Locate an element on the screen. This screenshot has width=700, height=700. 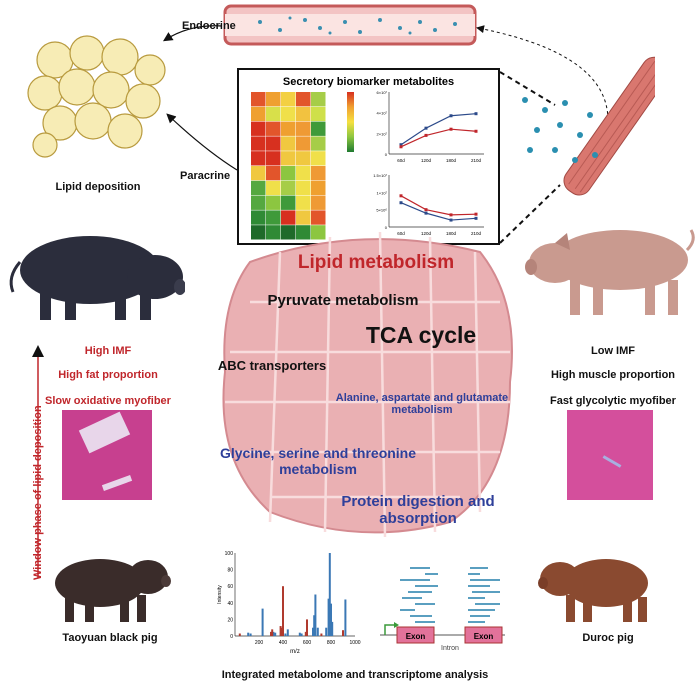
lipid-deposition-label: Lipid deposition is located at coordinates (98, 187).